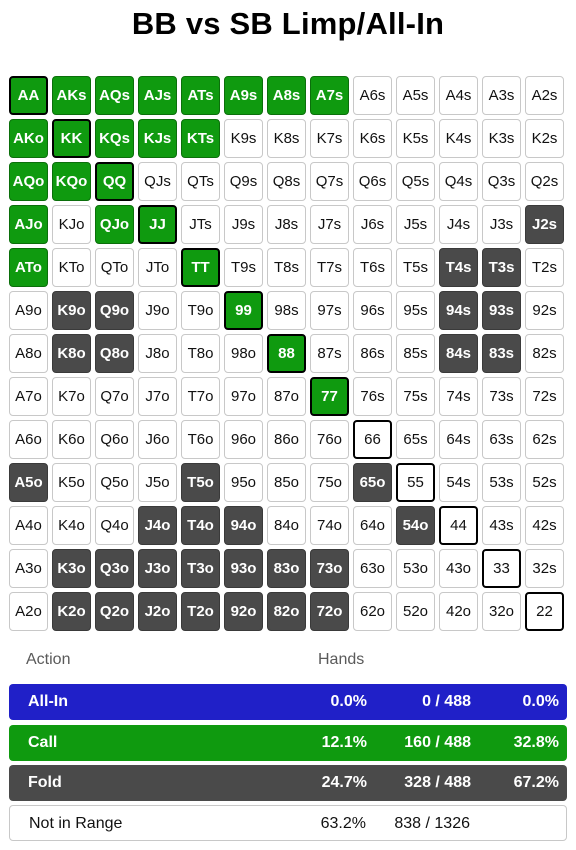  I want to click on hand-cell: Q7o, so click(114, 396).